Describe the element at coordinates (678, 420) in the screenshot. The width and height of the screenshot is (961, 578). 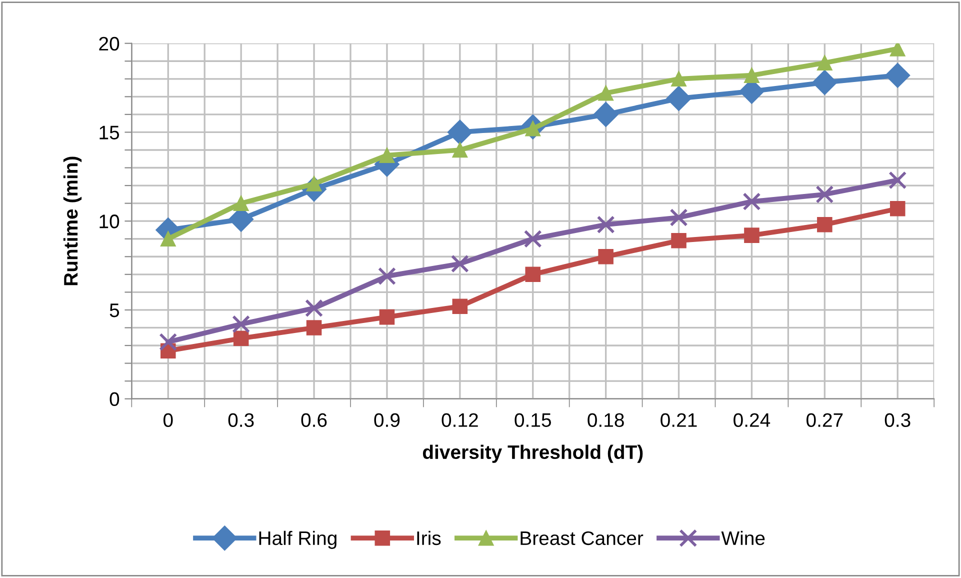
I see `x-tick-label: 0.21` at that location.